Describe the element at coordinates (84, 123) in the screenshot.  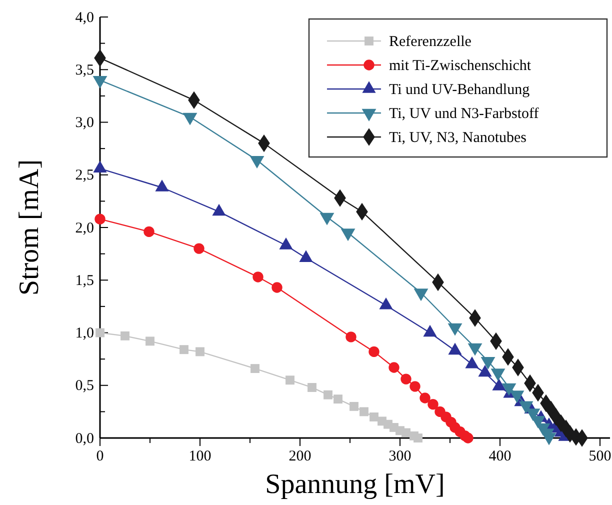
I see `y-tick-label: 3,0` at that location.